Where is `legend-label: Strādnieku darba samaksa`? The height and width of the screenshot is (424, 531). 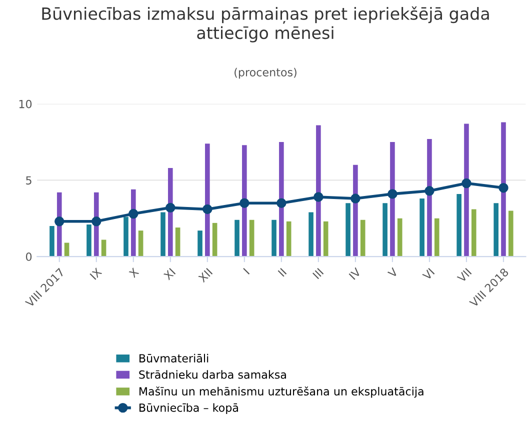 legend-label: Strādnieku darba samaksa is located at coordinates (212, 374).